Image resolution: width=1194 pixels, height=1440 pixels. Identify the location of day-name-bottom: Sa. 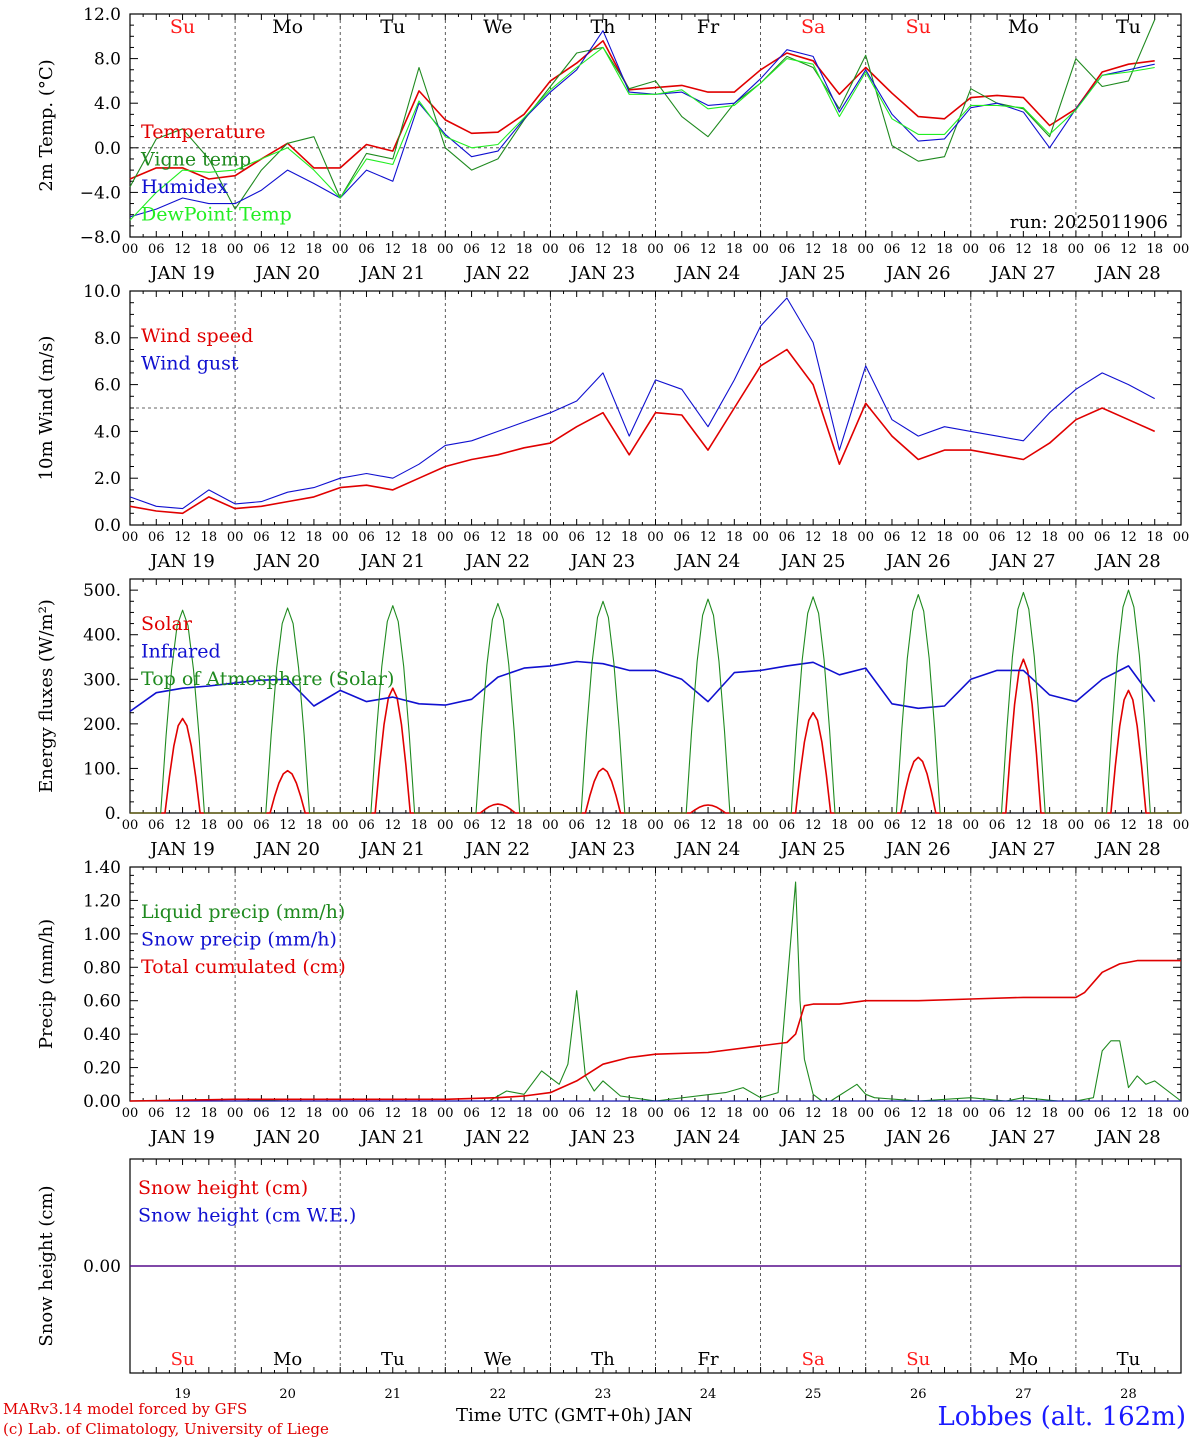
(813, 1359).